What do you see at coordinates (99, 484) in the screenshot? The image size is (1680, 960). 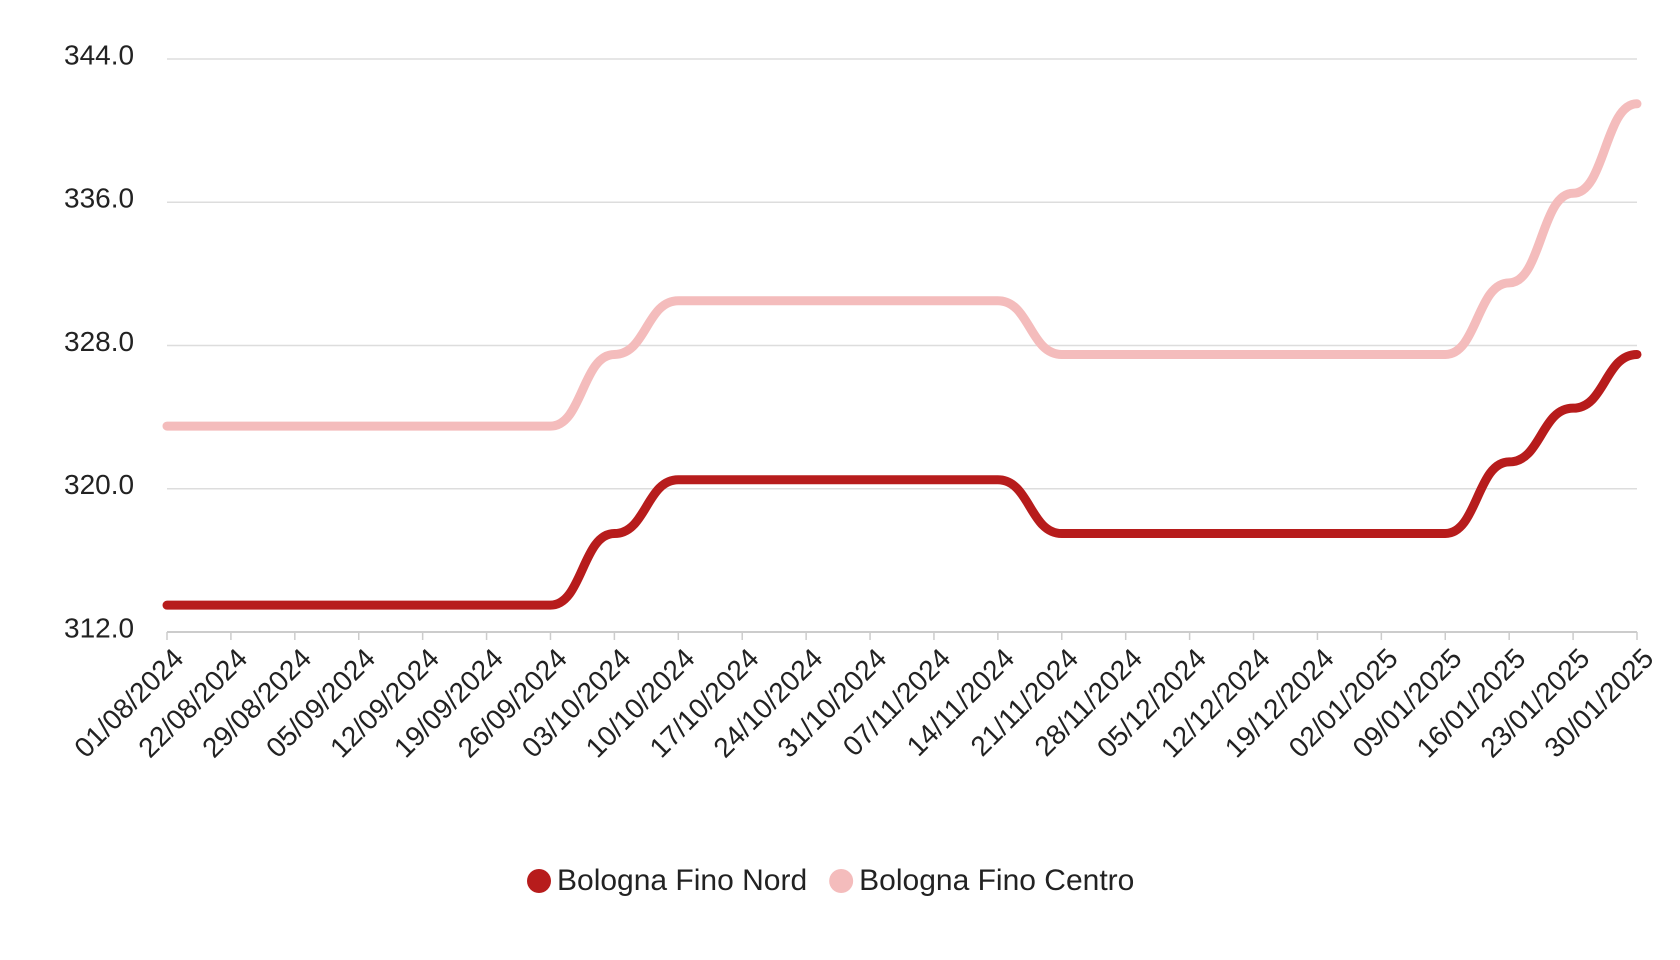 I see `y-tick-label: 320.0` at bounding box center [99, 484].